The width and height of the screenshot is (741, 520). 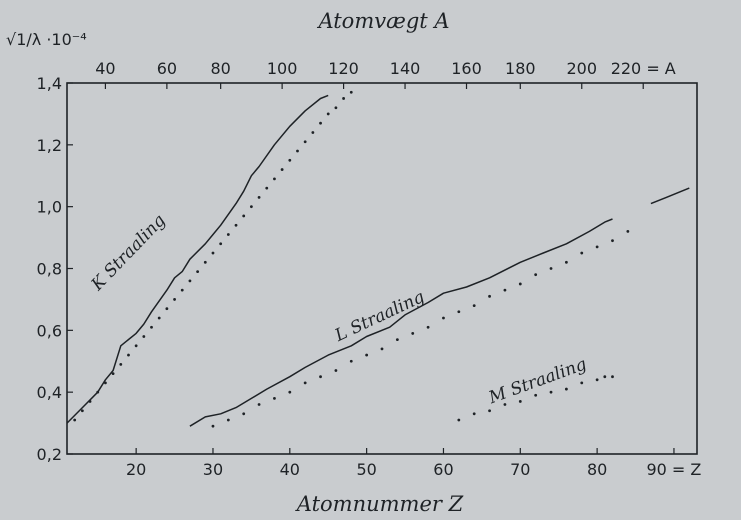 I want to click on y-tick-label-2: 0,6, so click(x=49, y=330).